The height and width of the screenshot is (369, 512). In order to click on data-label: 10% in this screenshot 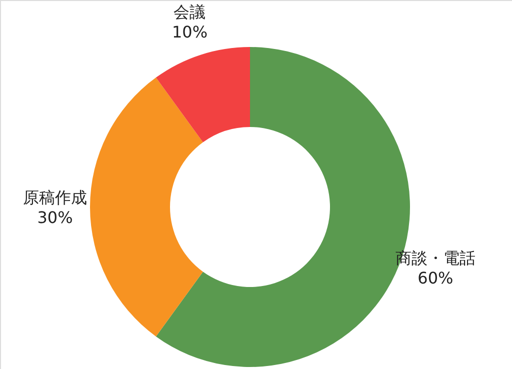, I will do `click(190, 32)`.